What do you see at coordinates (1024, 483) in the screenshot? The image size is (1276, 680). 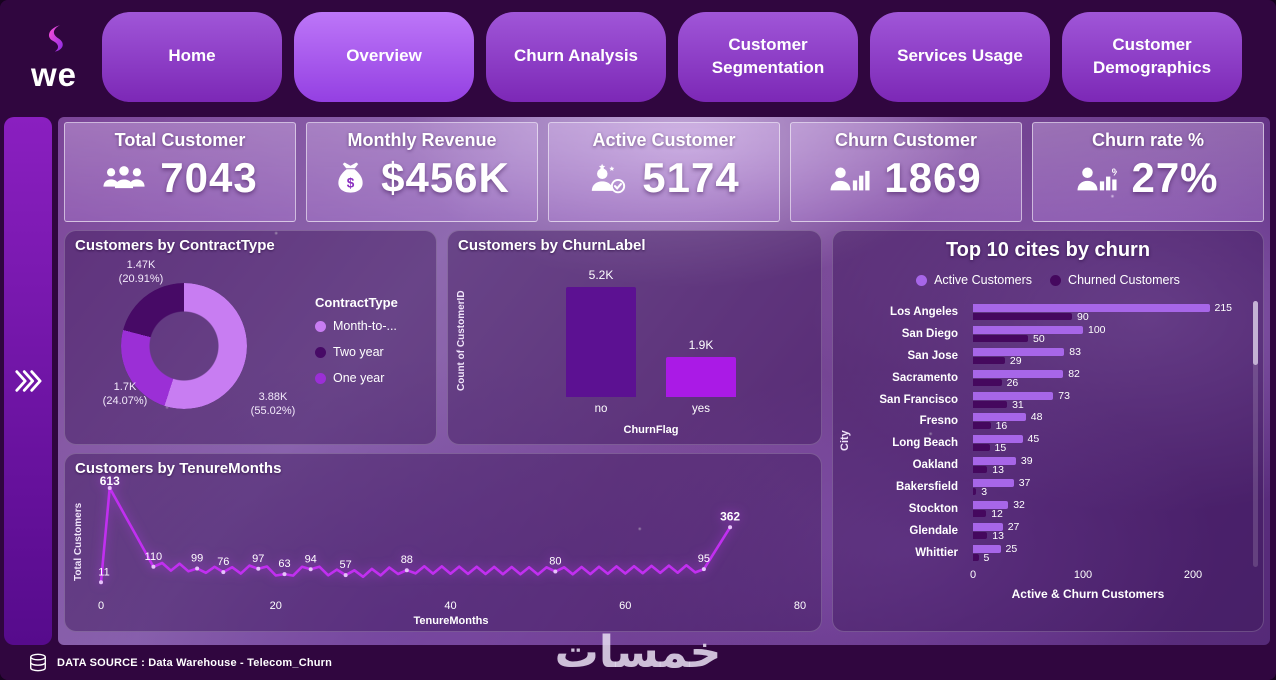 I see `active-value-label: 37` at bounding box center [1024, 483].